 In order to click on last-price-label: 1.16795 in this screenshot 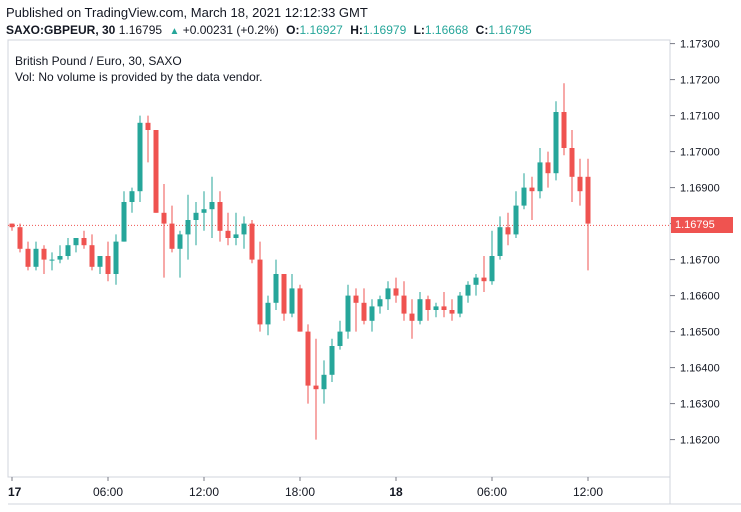, I will do `click(702, 225)`.